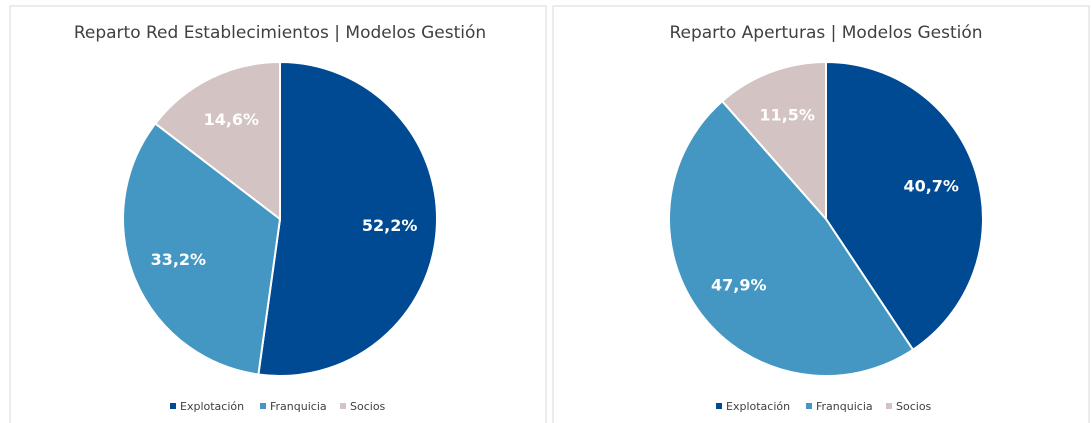 This screenshot has width=1091, height=423. What do you see at coordinates (825, 33) in the screenshot?
I see `chart-title: Reparto Aperturas | Modelos Gestión` at bounding box center [825, 33].